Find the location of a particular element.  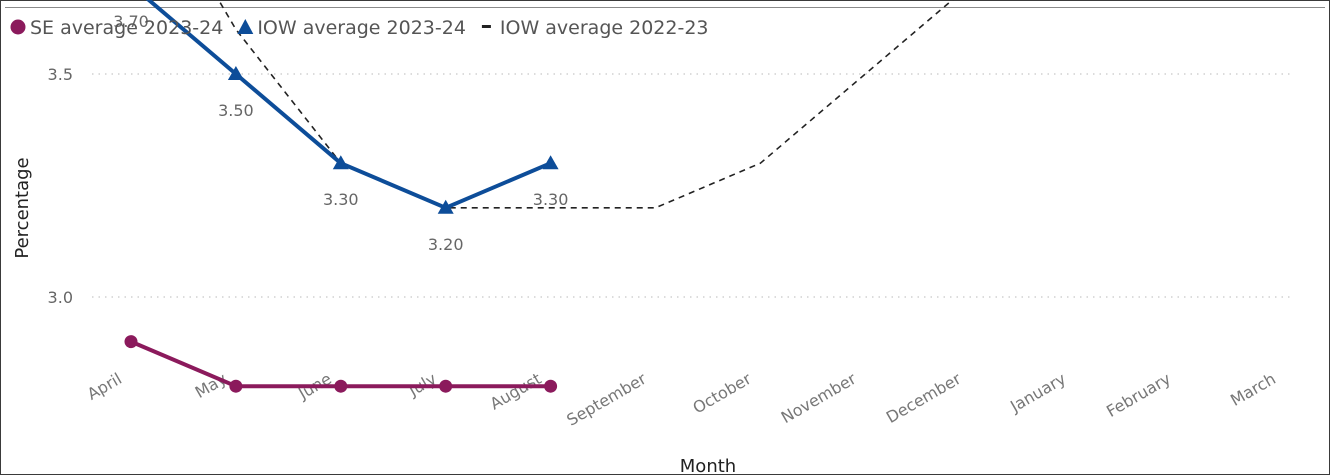

legend-dash-icon is located at coordinates (486, 26).